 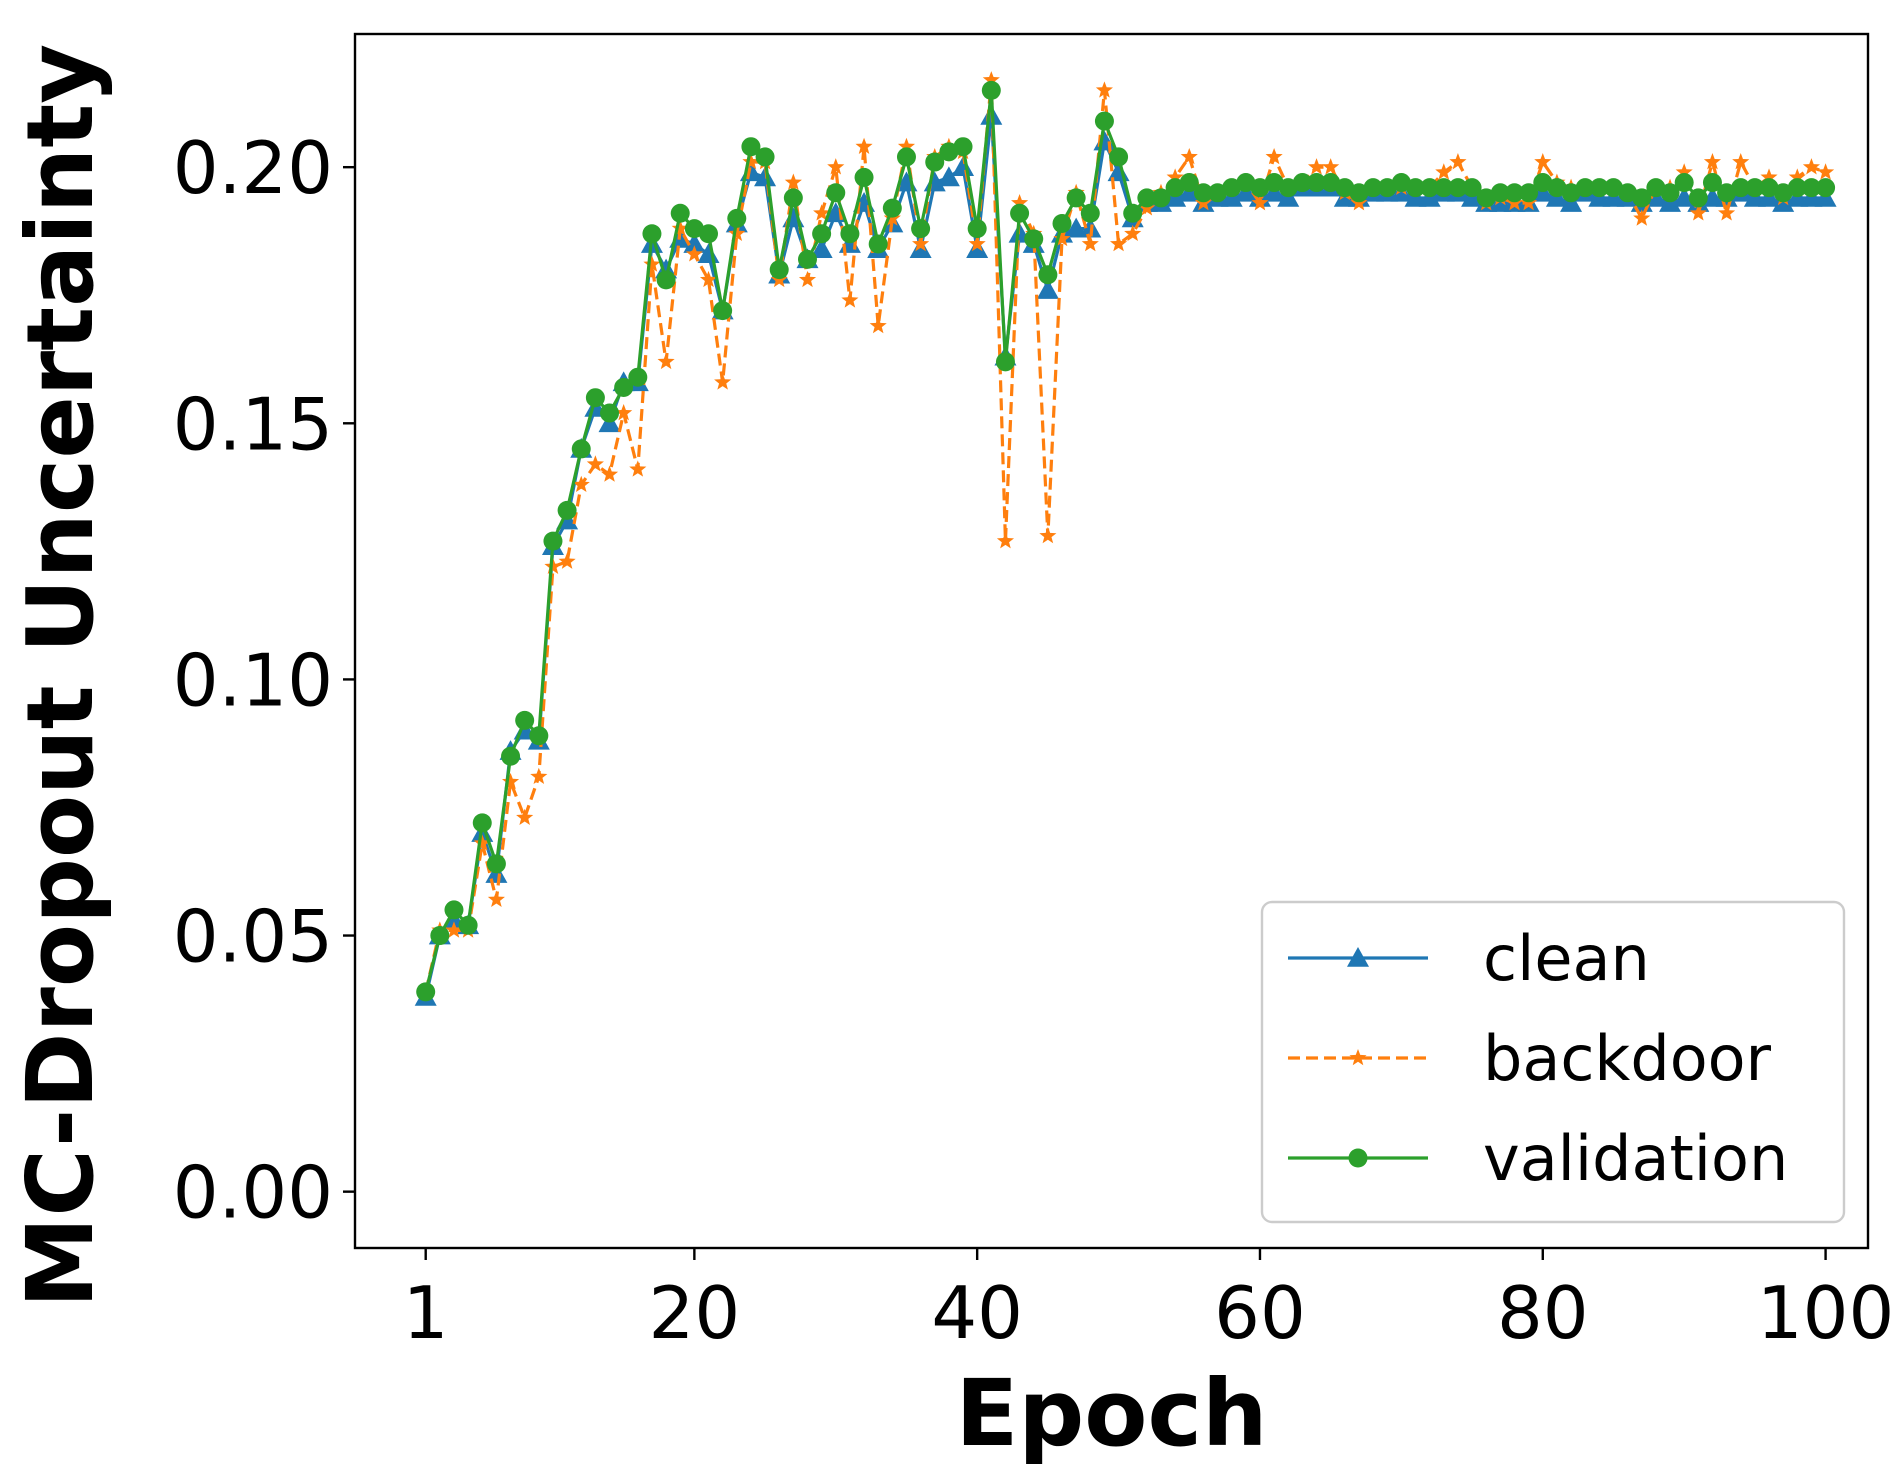 What do you see at coordinates (426, 1313) in the screenshot?
I see `x-tick-label: 1` at bounding box center [426, 1313].